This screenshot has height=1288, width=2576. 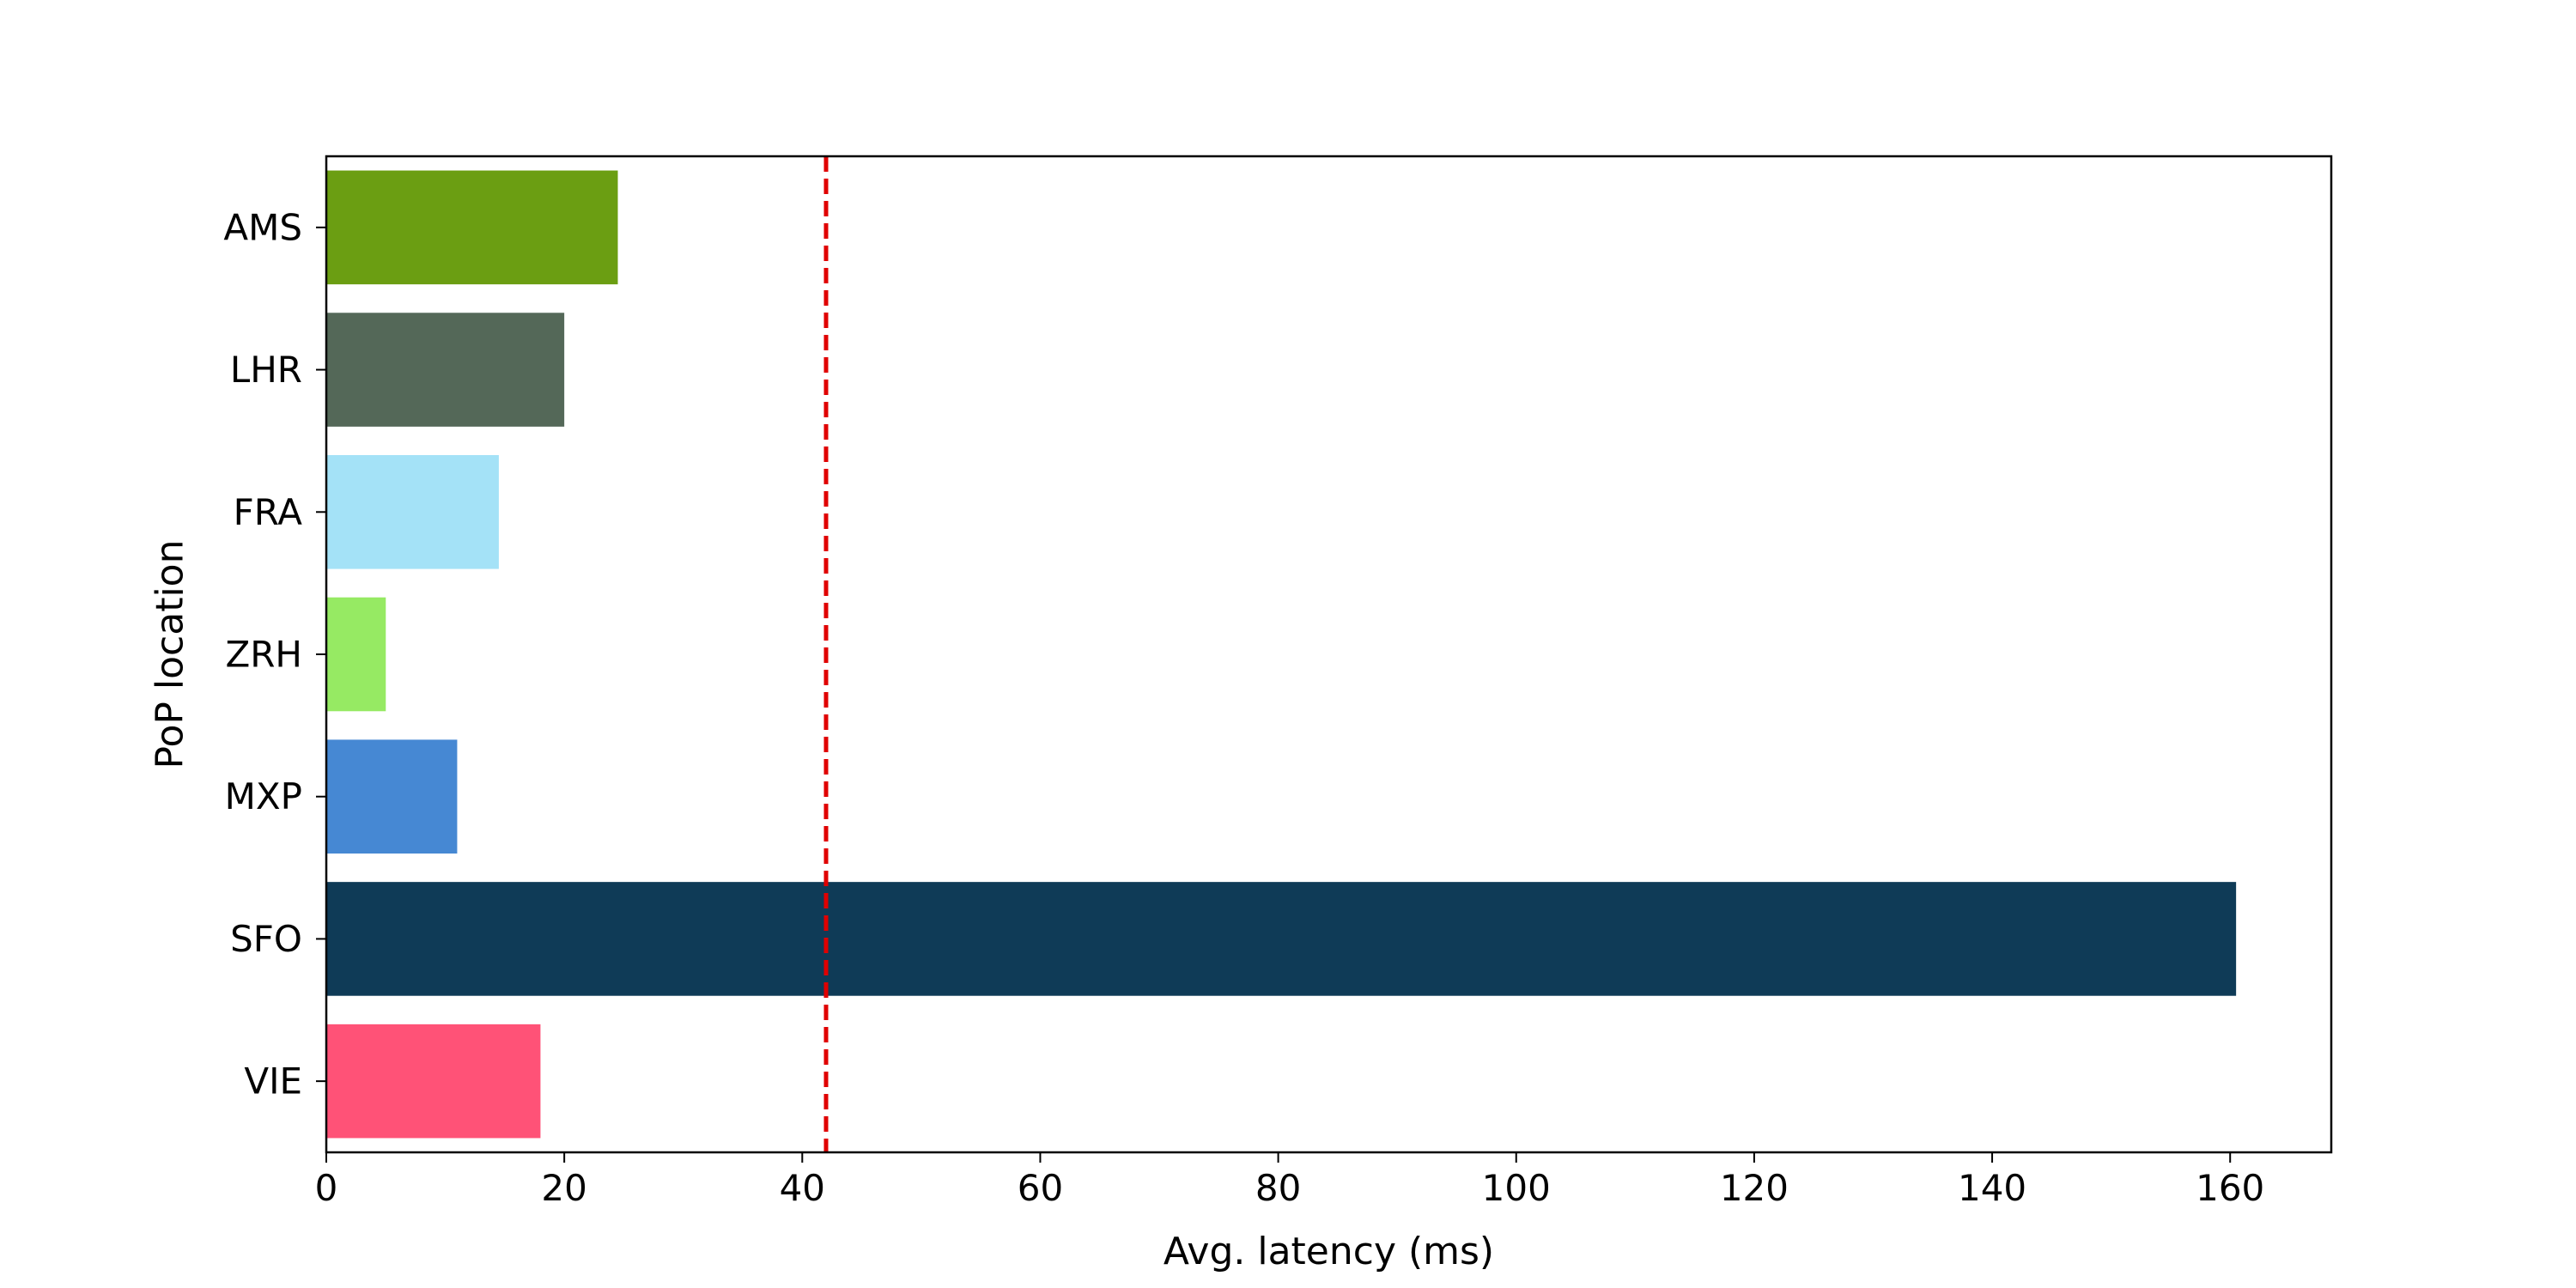 What do you see at coordinates (433, 1081) in the screenshot?
I see `bar-vie` at bounding box center [433, 1081].